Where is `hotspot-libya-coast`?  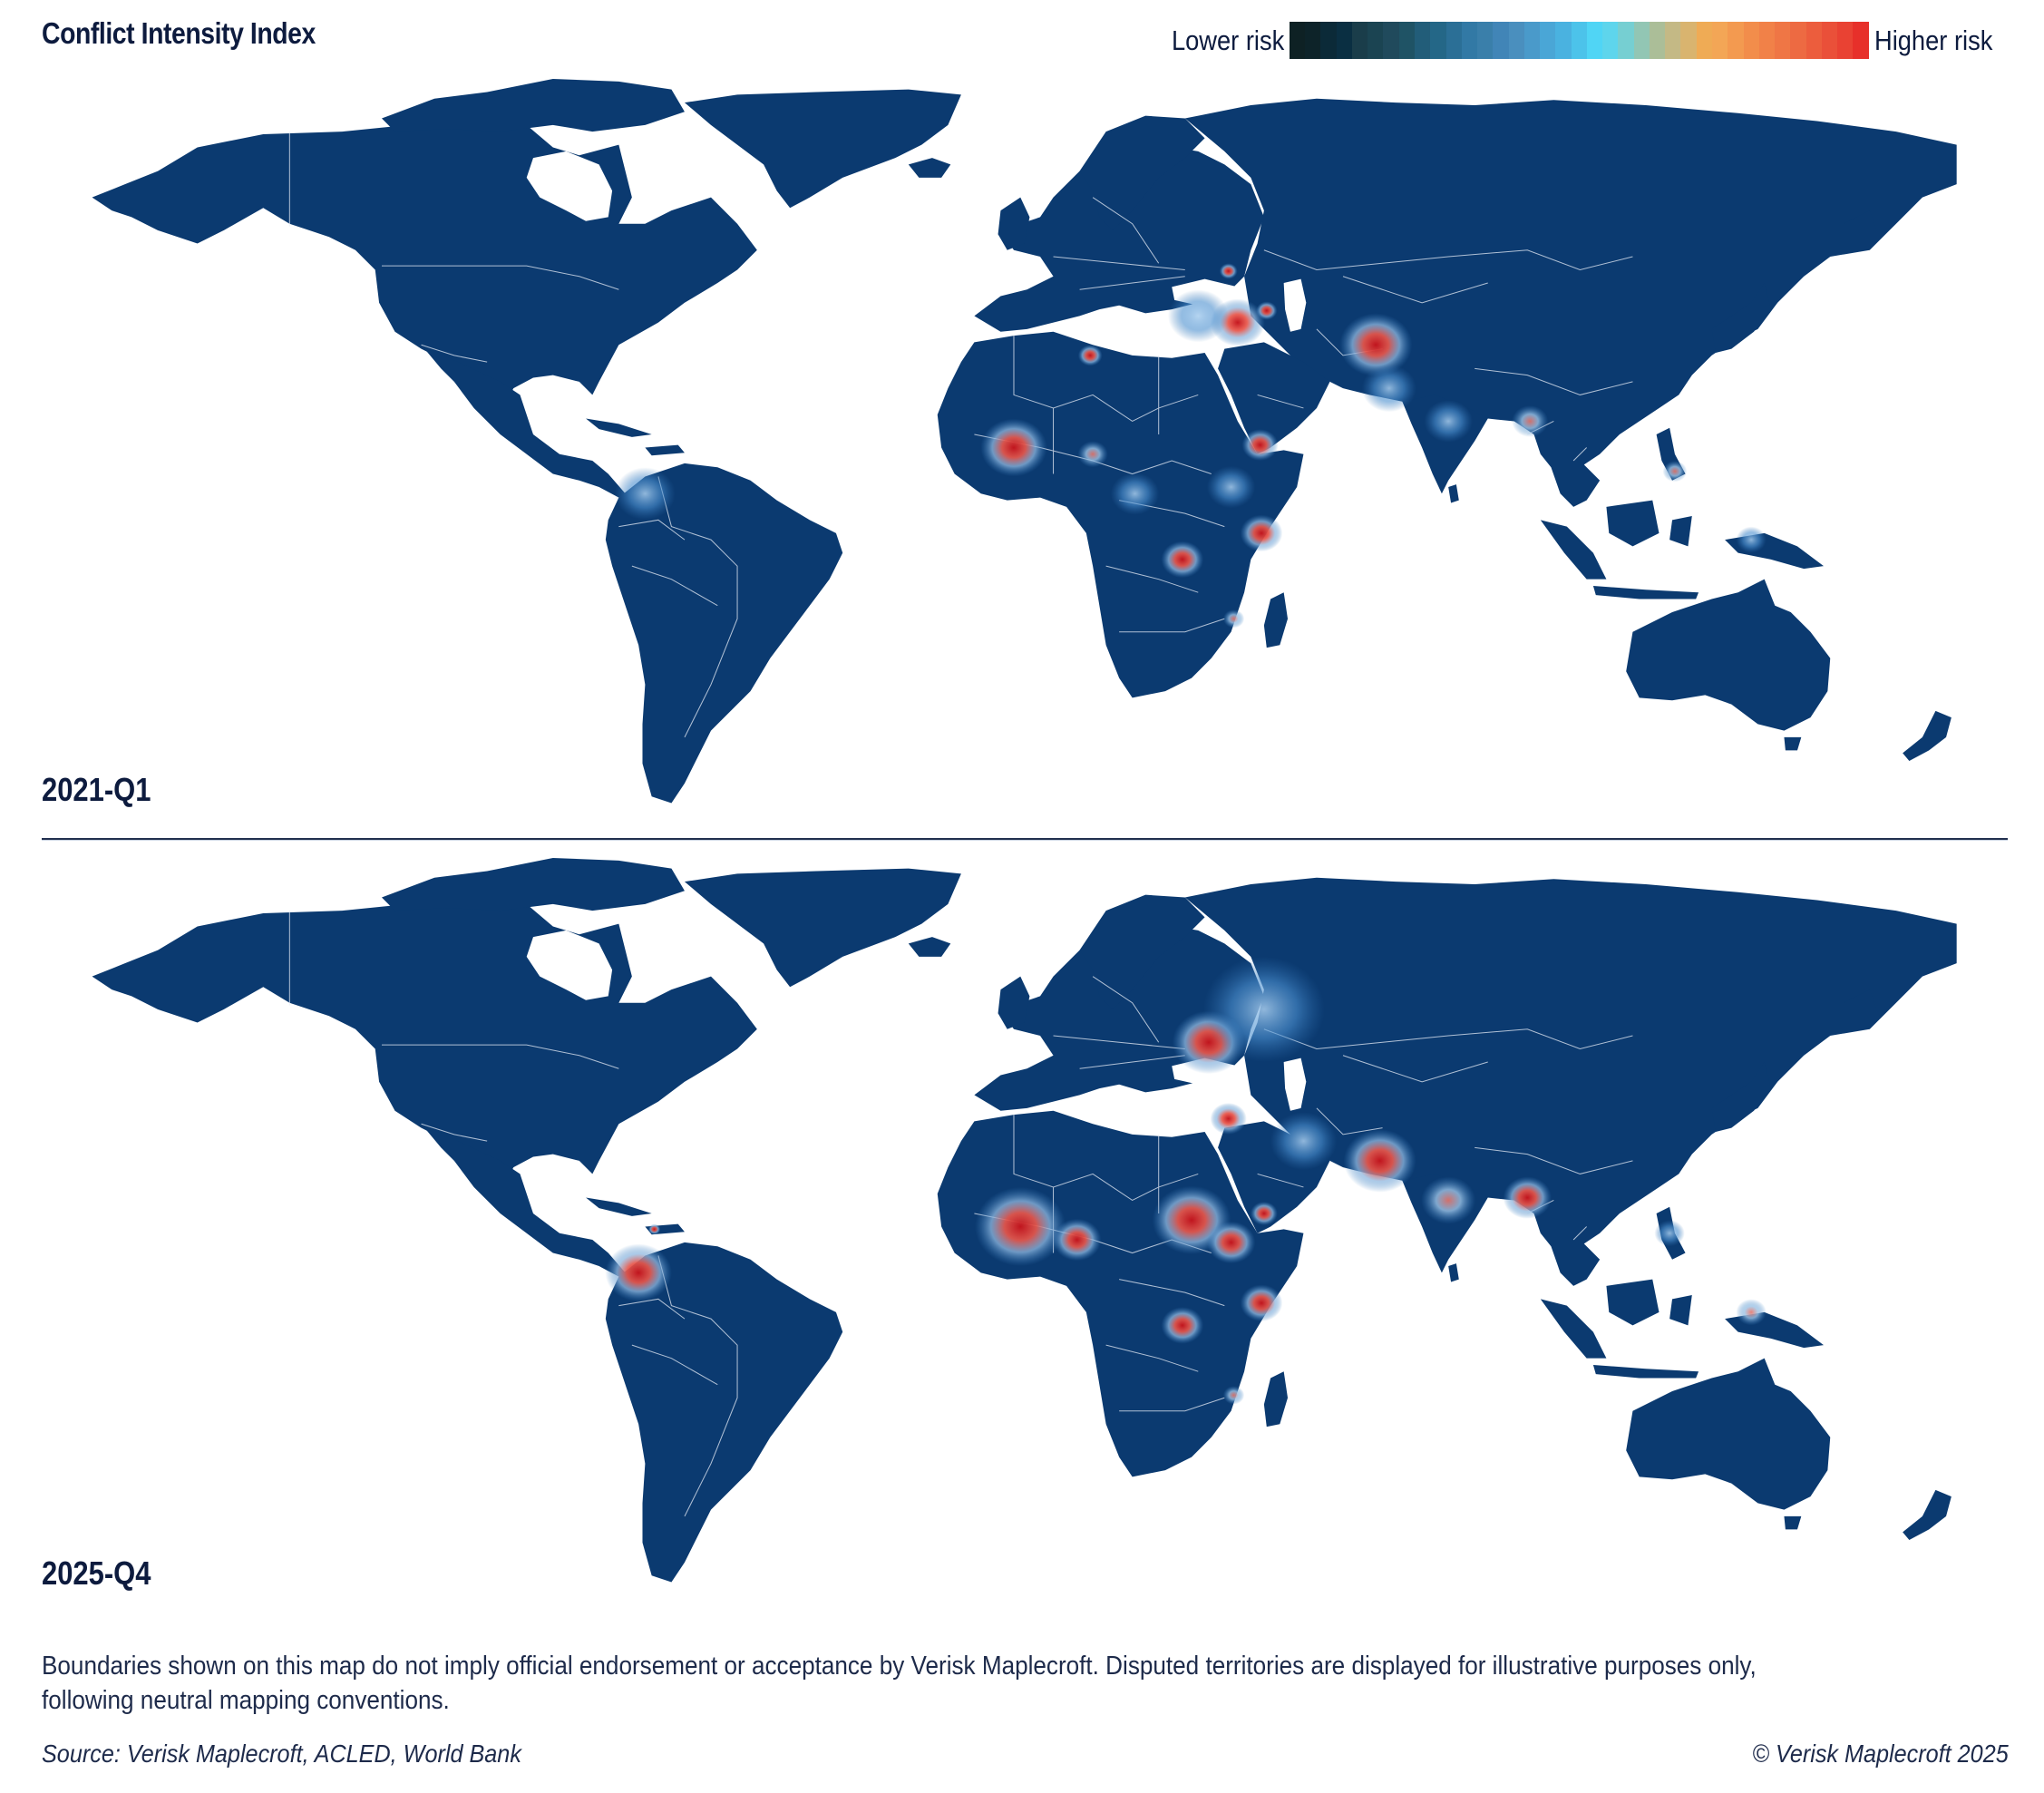
hotspot-libya-coast is located at coordinates (1090, 355).